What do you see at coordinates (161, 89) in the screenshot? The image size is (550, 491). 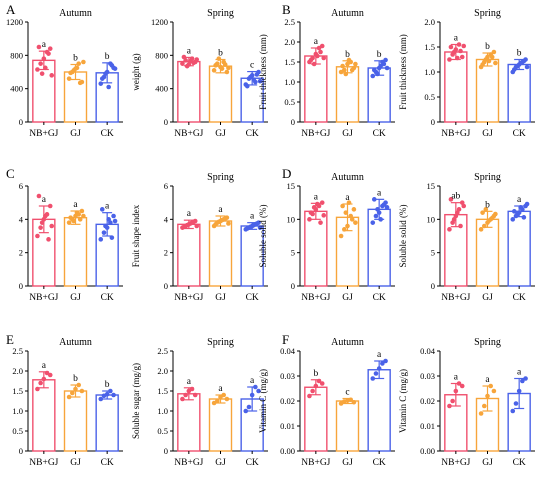 I see `y-tick-label: 400` at bounding box center [161, 89].